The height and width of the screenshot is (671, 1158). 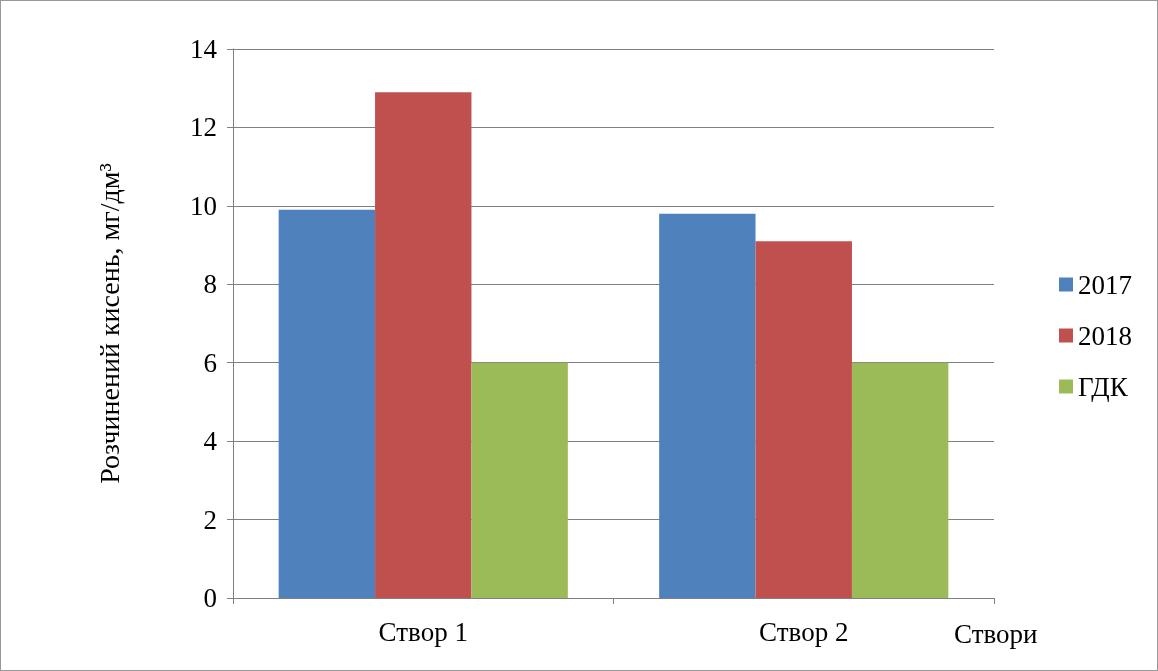 What do you see at coordinates (204, 49) in the screenshot?
I see `y-tick-label: 14` at bounding box center [204, 49].